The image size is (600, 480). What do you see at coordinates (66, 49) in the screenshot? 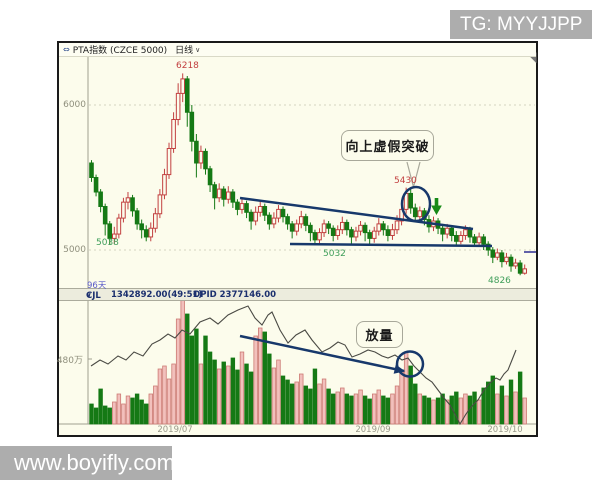
I see `instrument-icon: ⇔` at bounding box center [66, 49].